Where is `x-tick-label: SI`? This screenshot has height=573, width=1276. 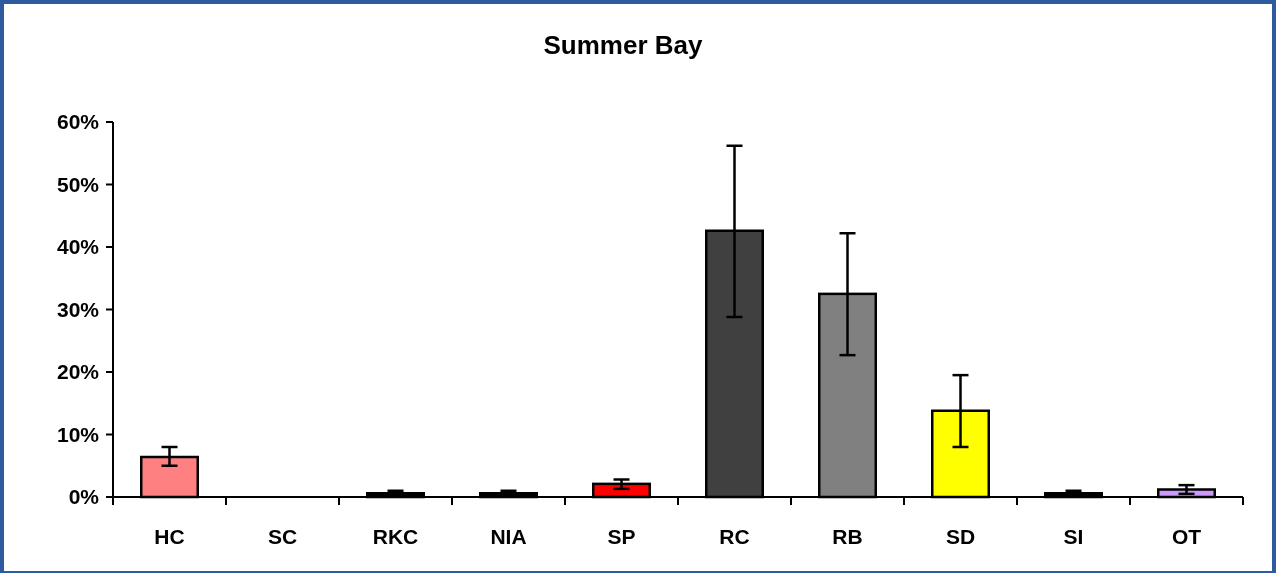
x-tick-label: SI is located at coordinates (1073, 536).